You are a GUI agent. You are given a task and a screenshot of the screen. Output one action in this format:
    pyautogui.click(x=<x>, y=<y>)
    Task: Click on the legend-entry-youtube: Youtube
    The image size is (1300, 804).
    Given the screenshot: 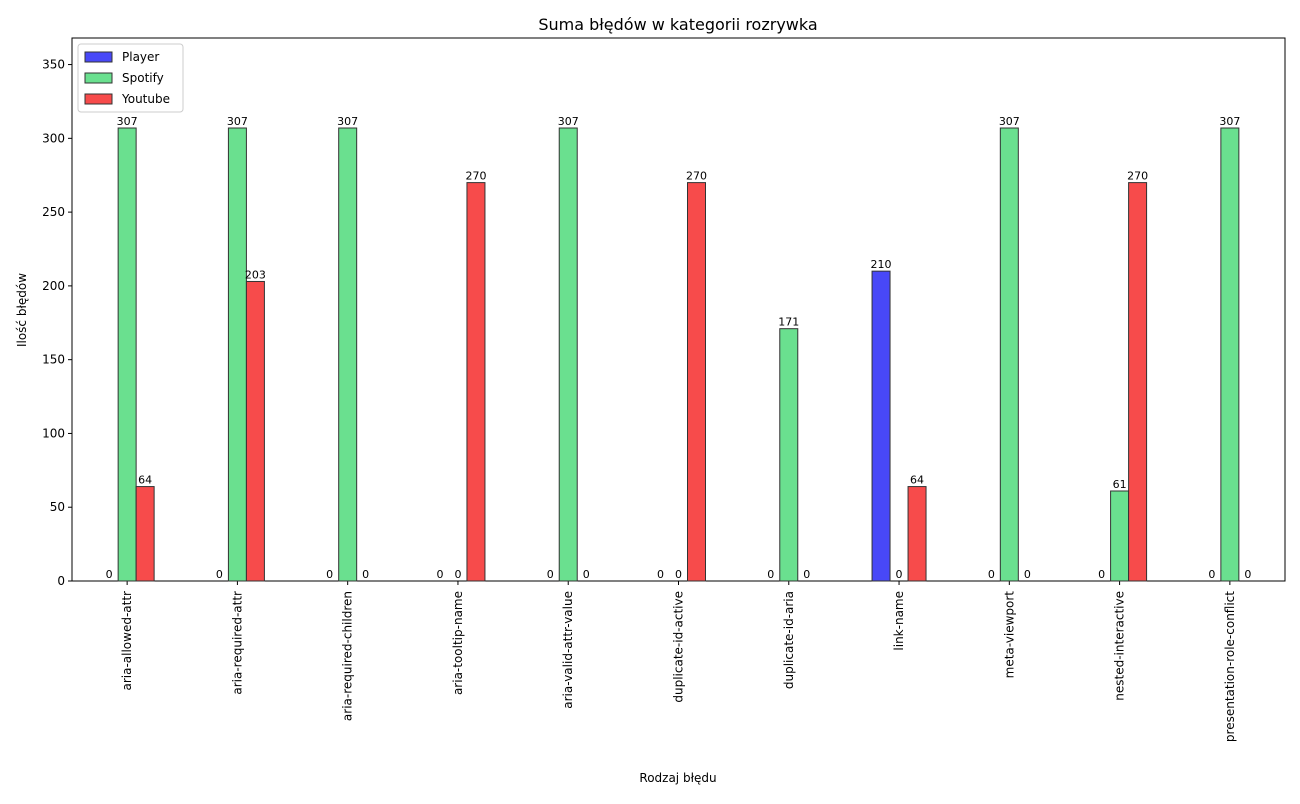 What is the action you would take?
    pyautogui.click(x=145, y=99)
    